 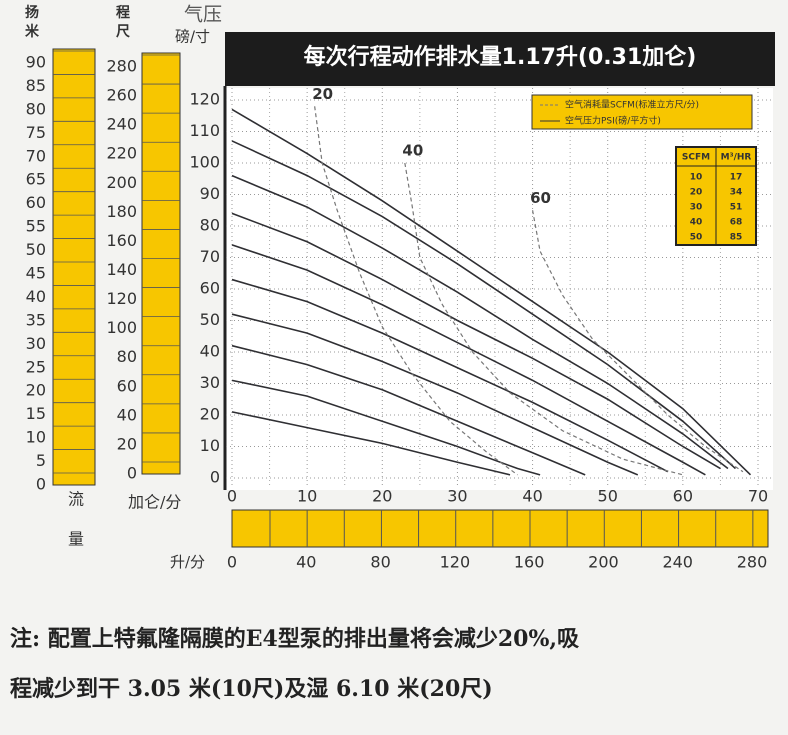 I want to click on x-tick-label: 30, so click(x=457, y=496).